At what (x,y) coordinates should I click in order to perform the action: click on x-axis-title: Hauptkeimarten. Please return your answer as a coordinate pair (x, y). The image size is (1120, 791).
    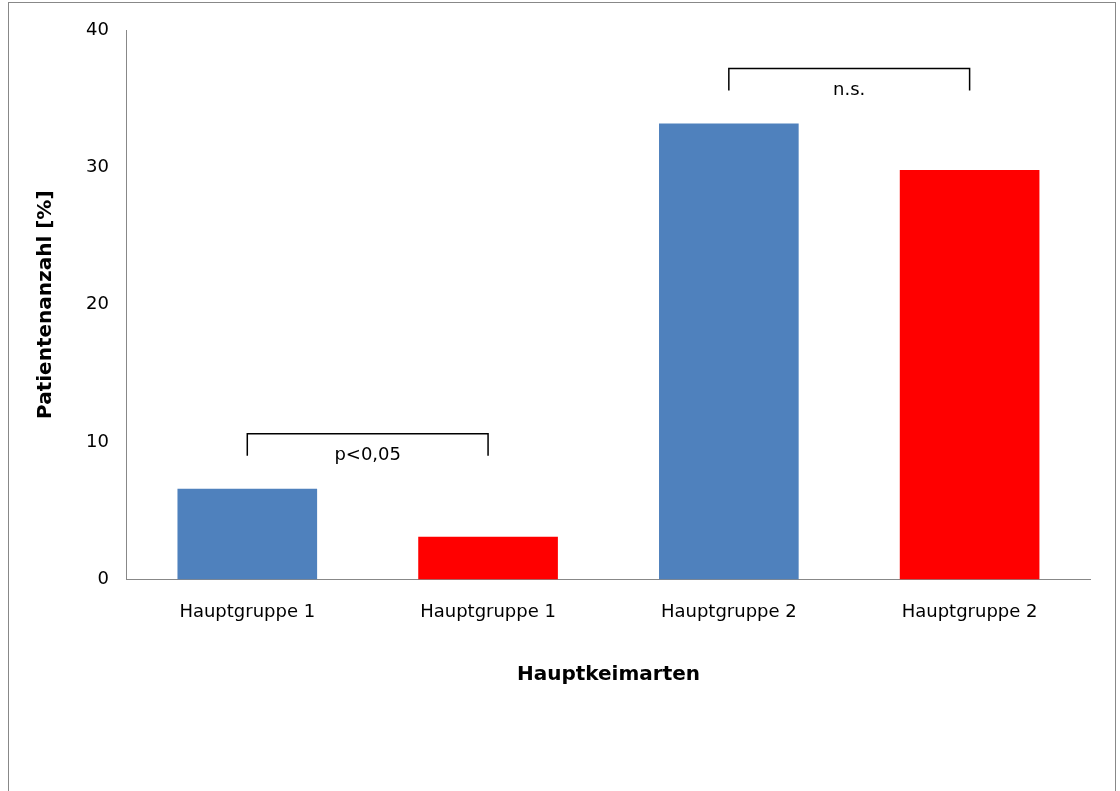
    Looking at the image, I should click on (608, 673).